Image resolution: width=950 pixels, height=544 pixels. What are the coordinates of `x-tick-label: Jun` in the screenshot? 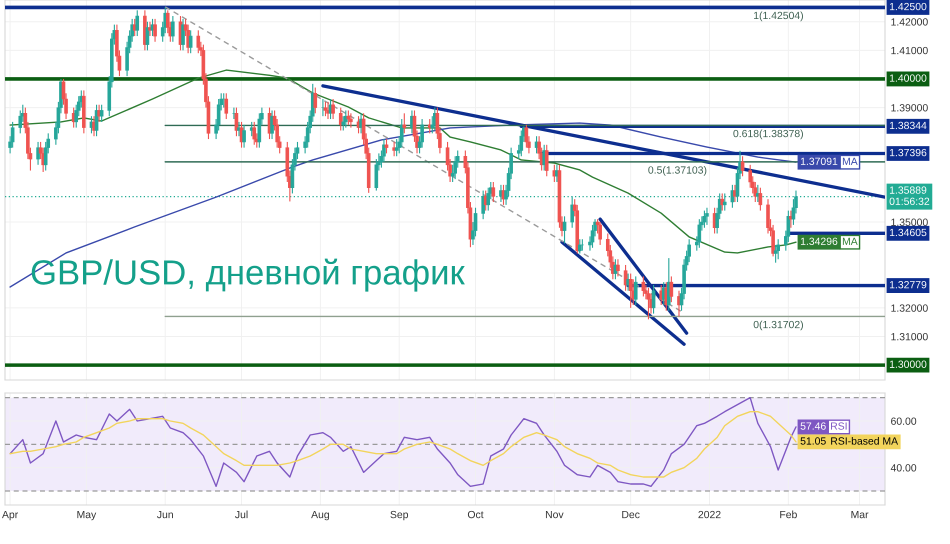 It's located at (164, 514).